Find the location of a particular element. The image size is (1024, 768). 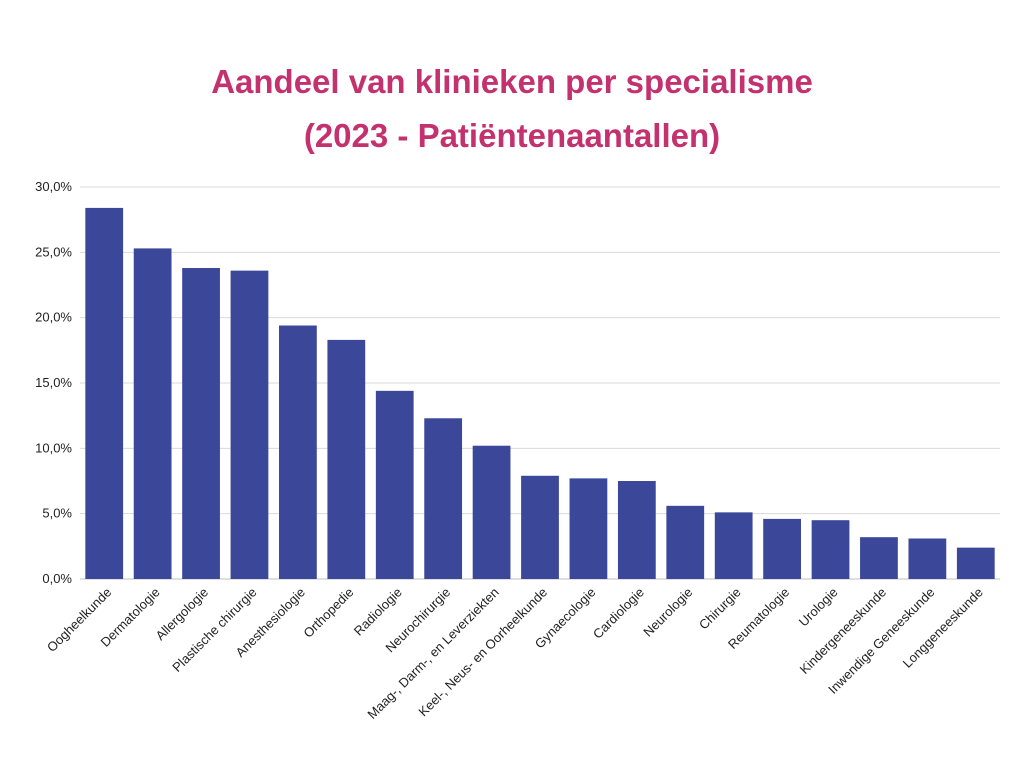

y-axis: 0,0% 5,0% 10,0% 15,0% 20,0% 25,0% 30,0% is located at coordinates (53, 382).